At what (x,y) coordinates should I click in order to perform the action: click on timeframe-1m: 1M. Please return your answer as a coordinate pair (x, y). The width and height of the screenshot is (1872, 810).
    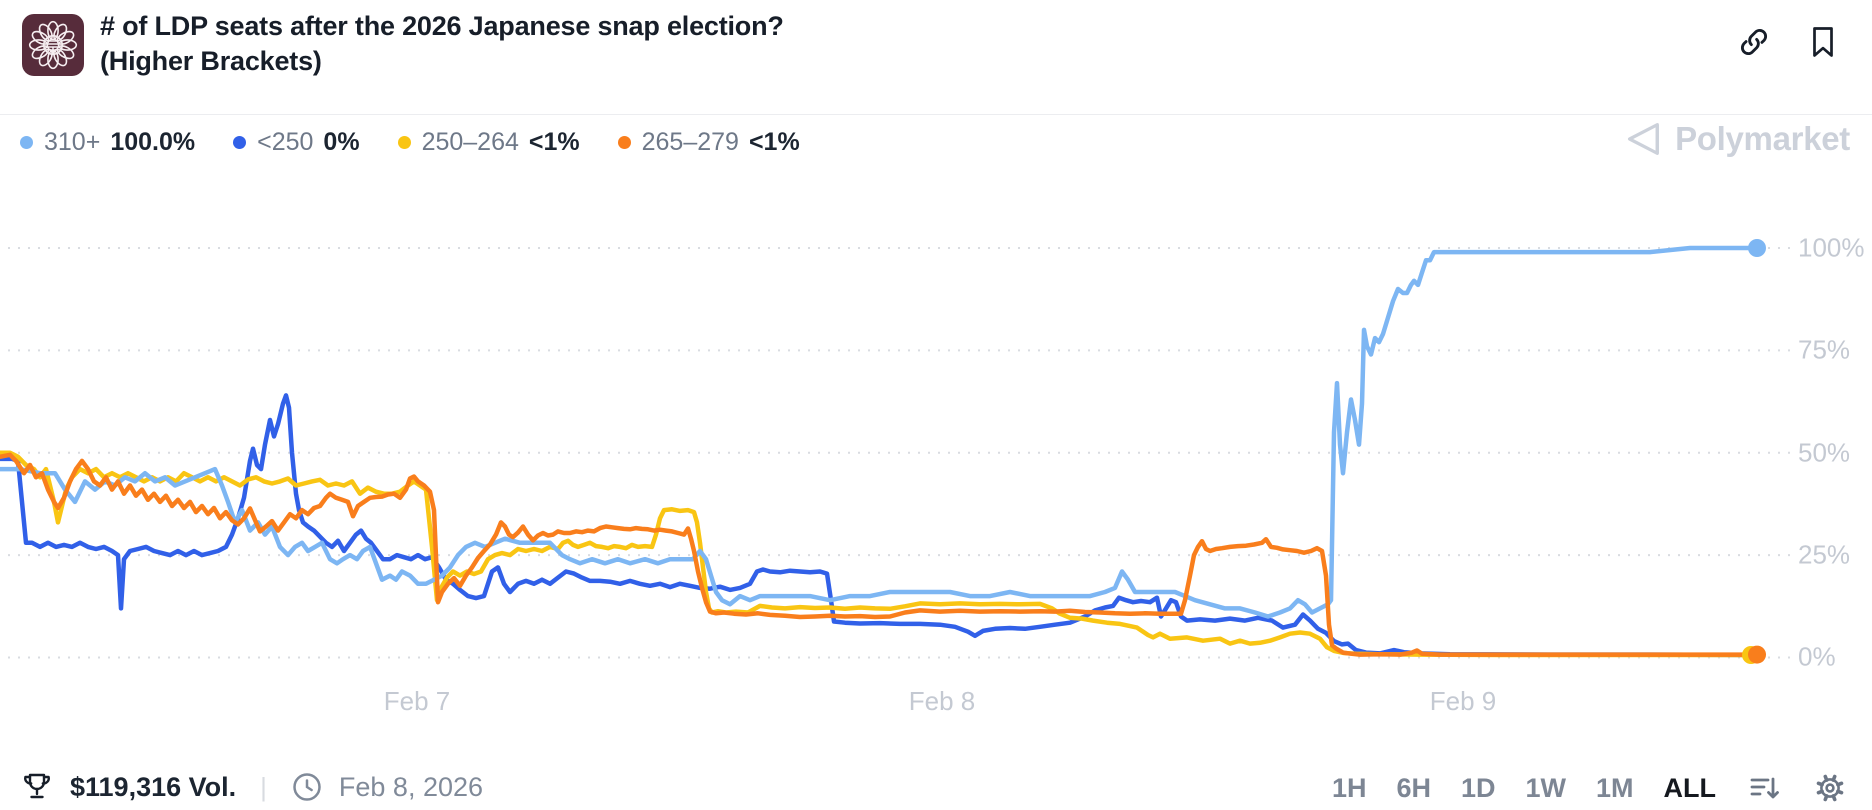
    Looking at the image, I should click on (1615, 787).